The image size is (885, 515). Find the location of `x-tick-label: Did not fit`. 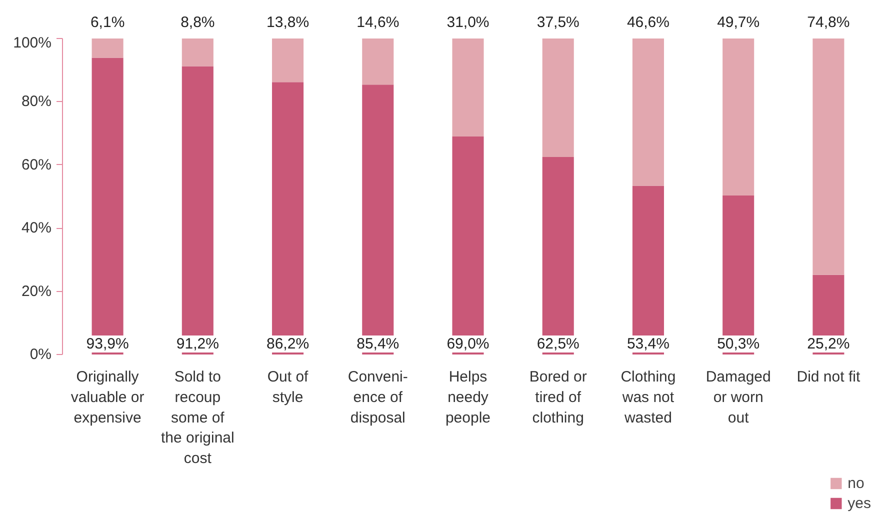

x-tick-label: Did not fit is located at coordinates (828, 377).